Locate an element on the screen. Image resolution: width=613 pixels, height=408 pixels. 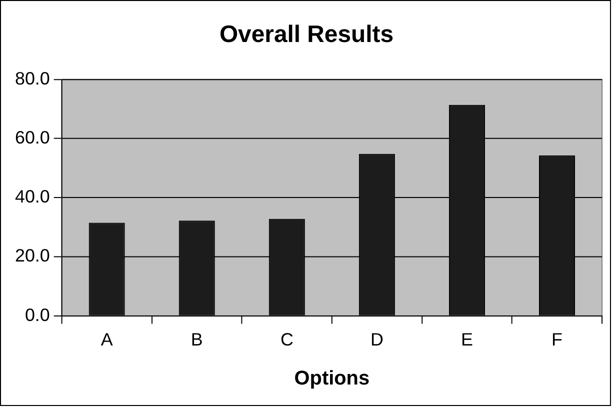
chart-title: Overall Results is located at coordinates (306, 34).